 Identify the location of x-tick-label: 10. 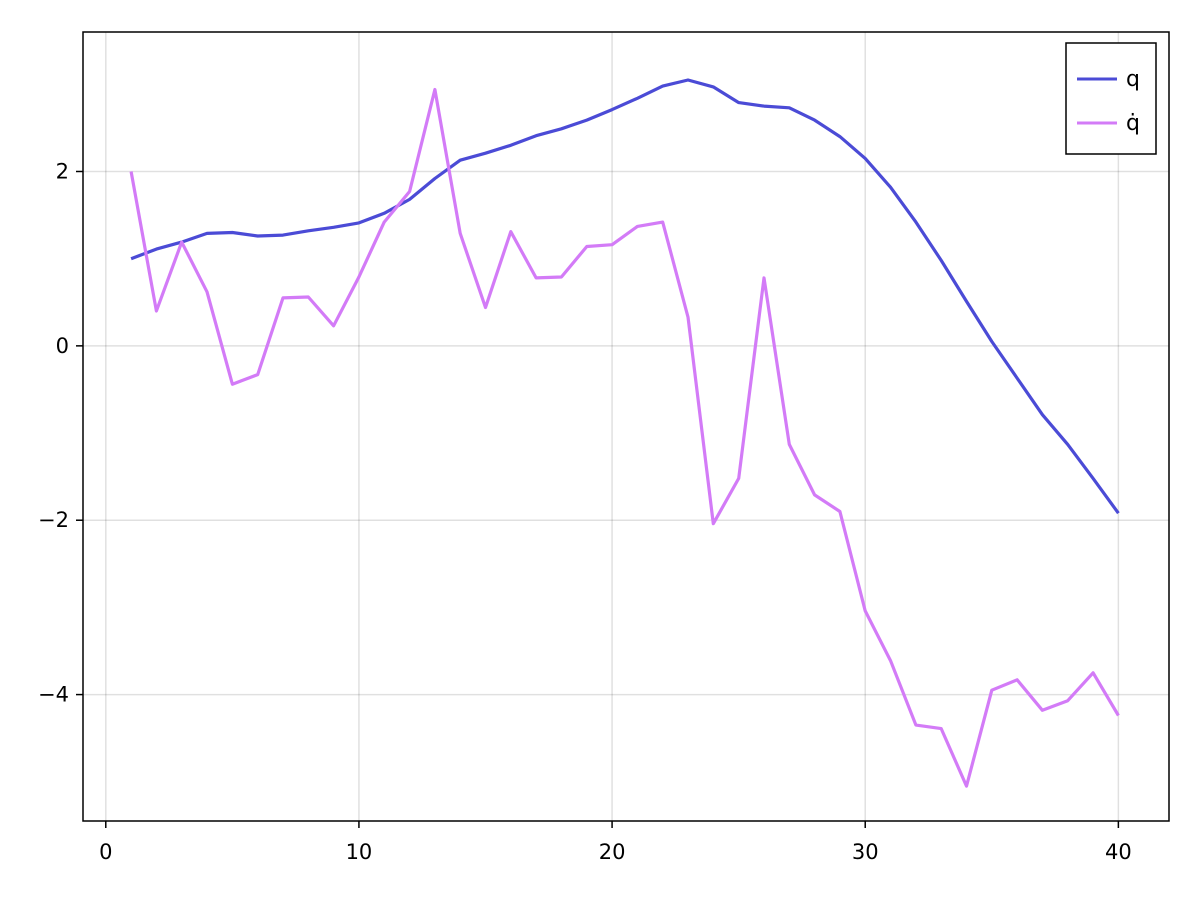
(359, 852).